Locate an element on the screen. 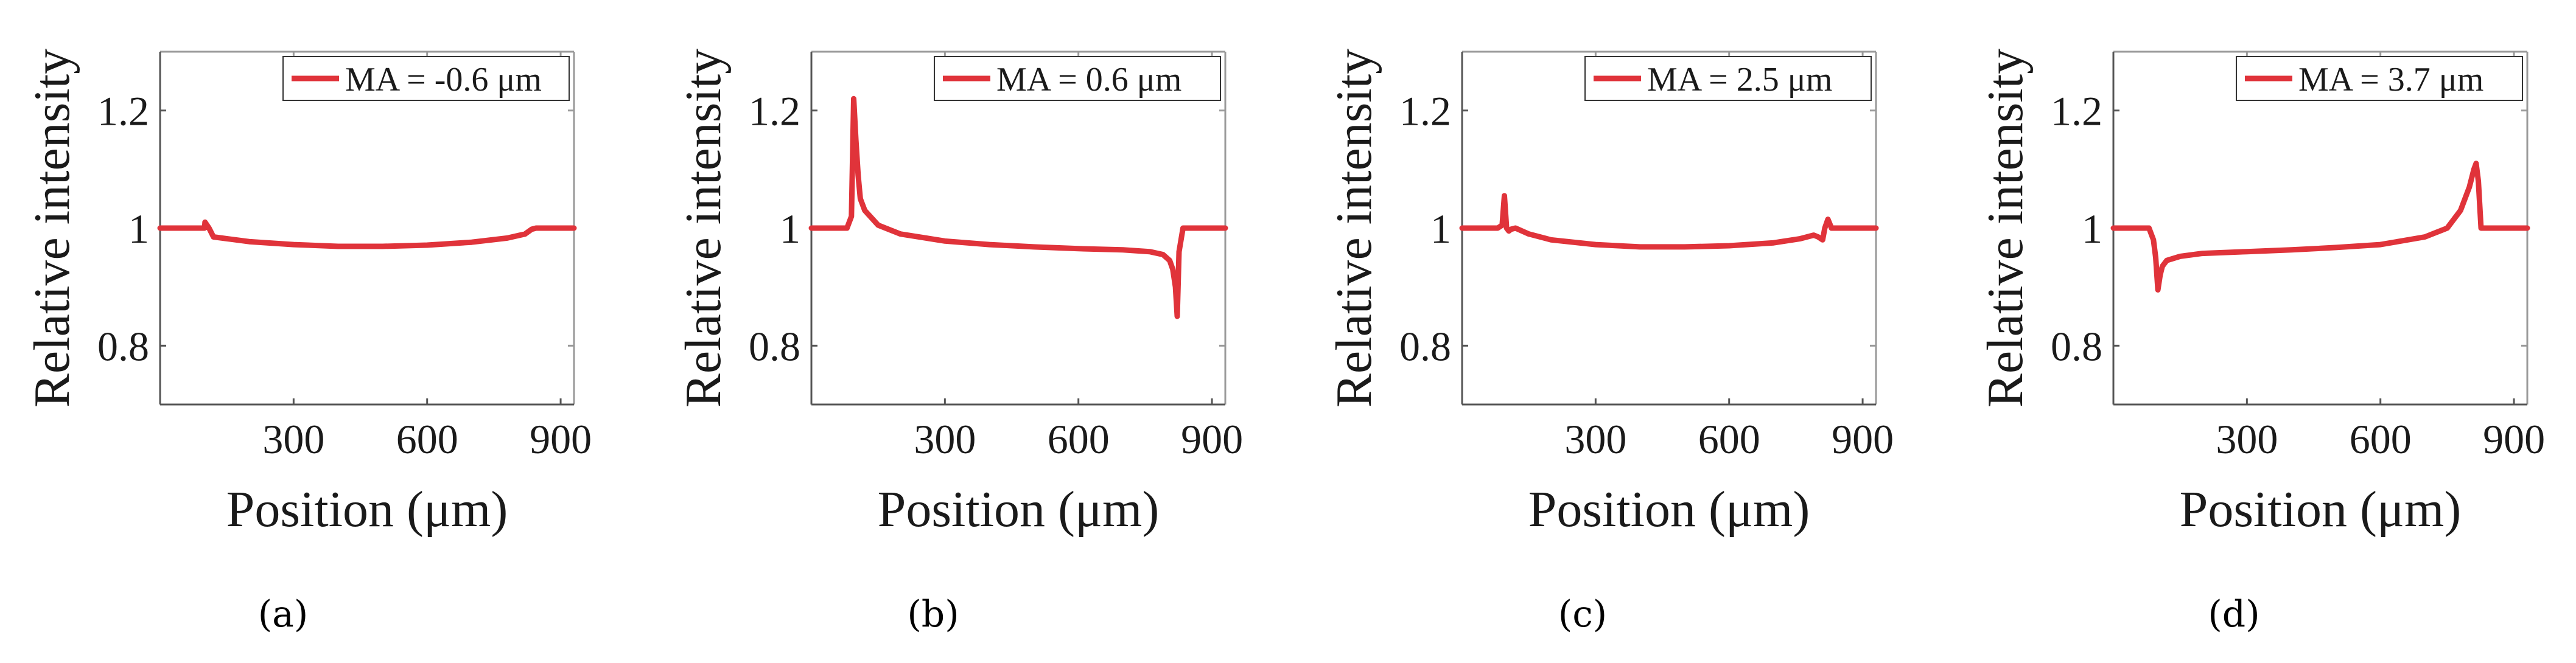 The width and height of the screenshot is (2576, 663). panel-label-b: (b) is located at coordinates (933, 614).